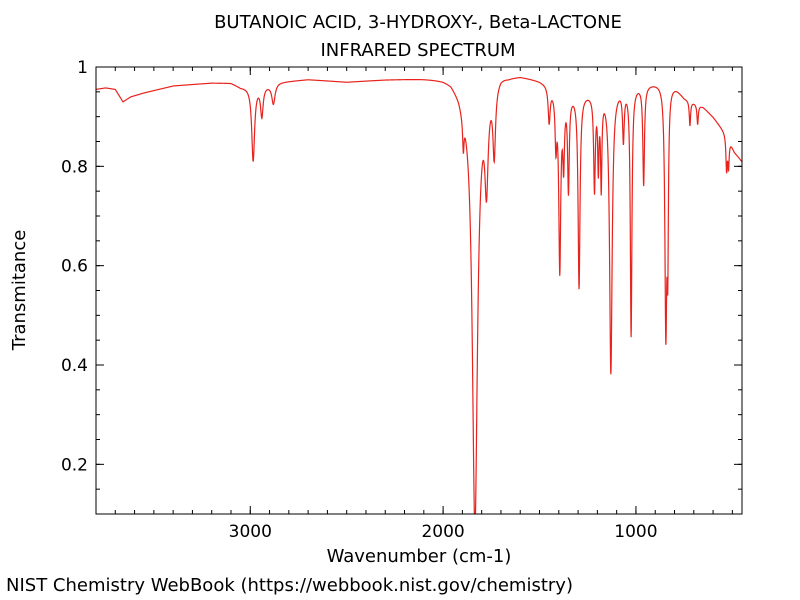 This screenshot has height=600, width=800. What do you see at coordinates (74, 267) in the screenshot?
I see `y-tick-label: 0.6` at bounding box center [74, 267].